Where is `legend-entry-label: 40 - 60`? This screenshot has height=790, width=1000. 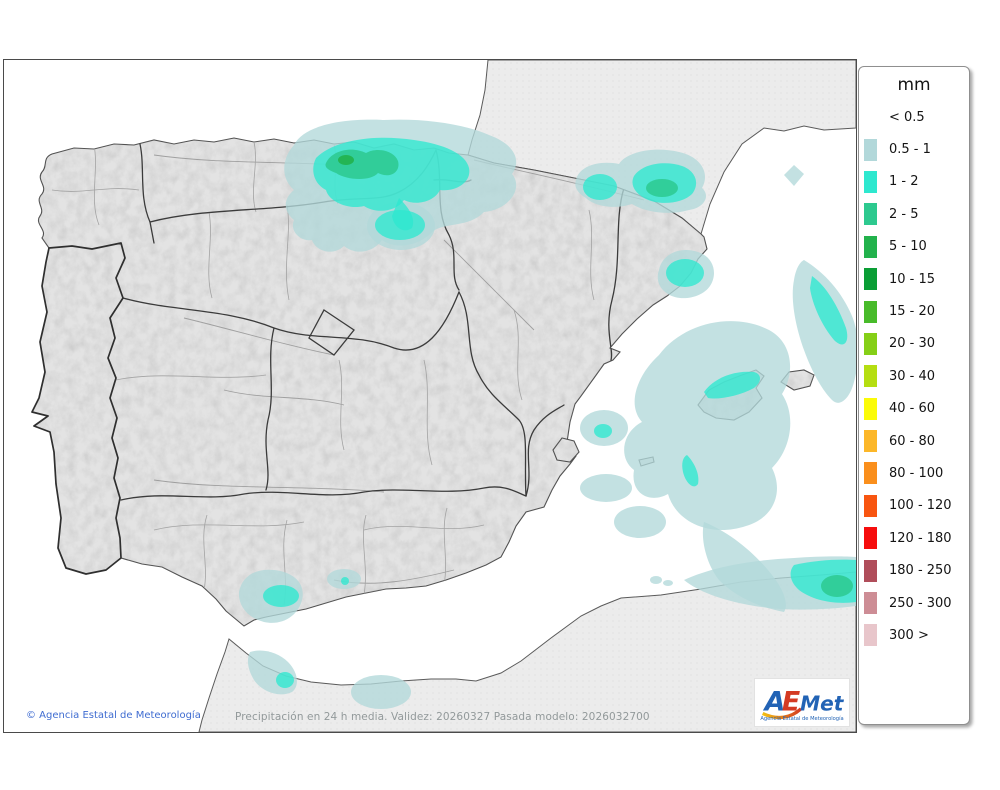
legend-entry-label: 40 - 60 is located at coordinates (912, 409).